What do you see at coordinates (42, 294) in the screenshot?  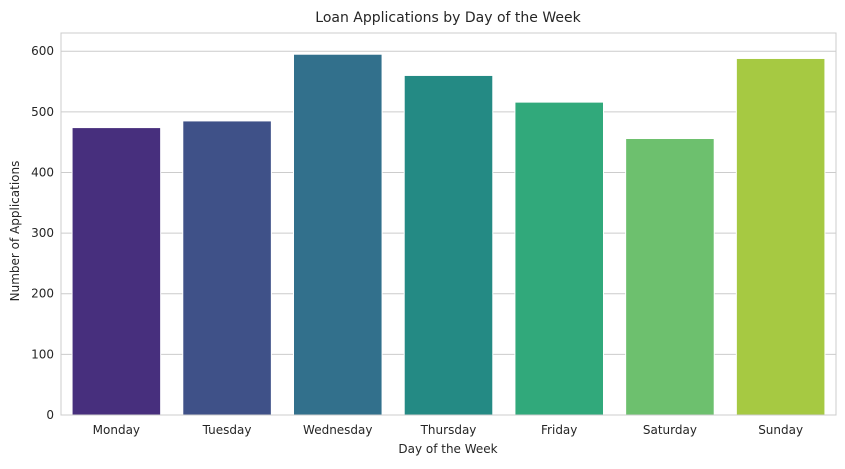 I see `y-tick-label: 200` at bounding box center [42, 294].